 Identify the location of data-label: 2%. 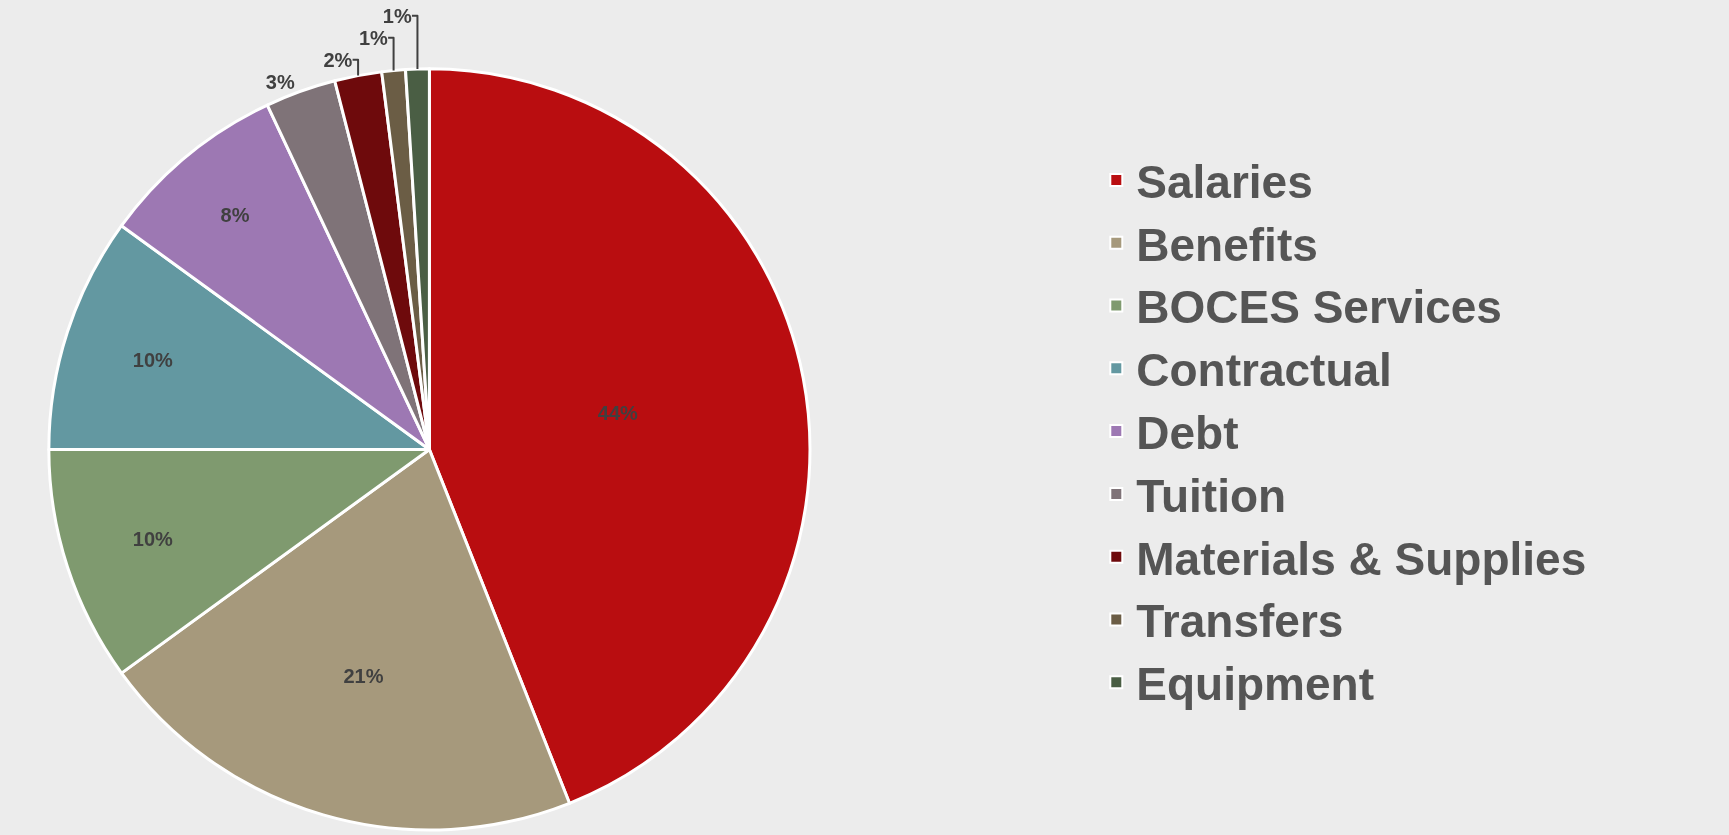
(338, 59).